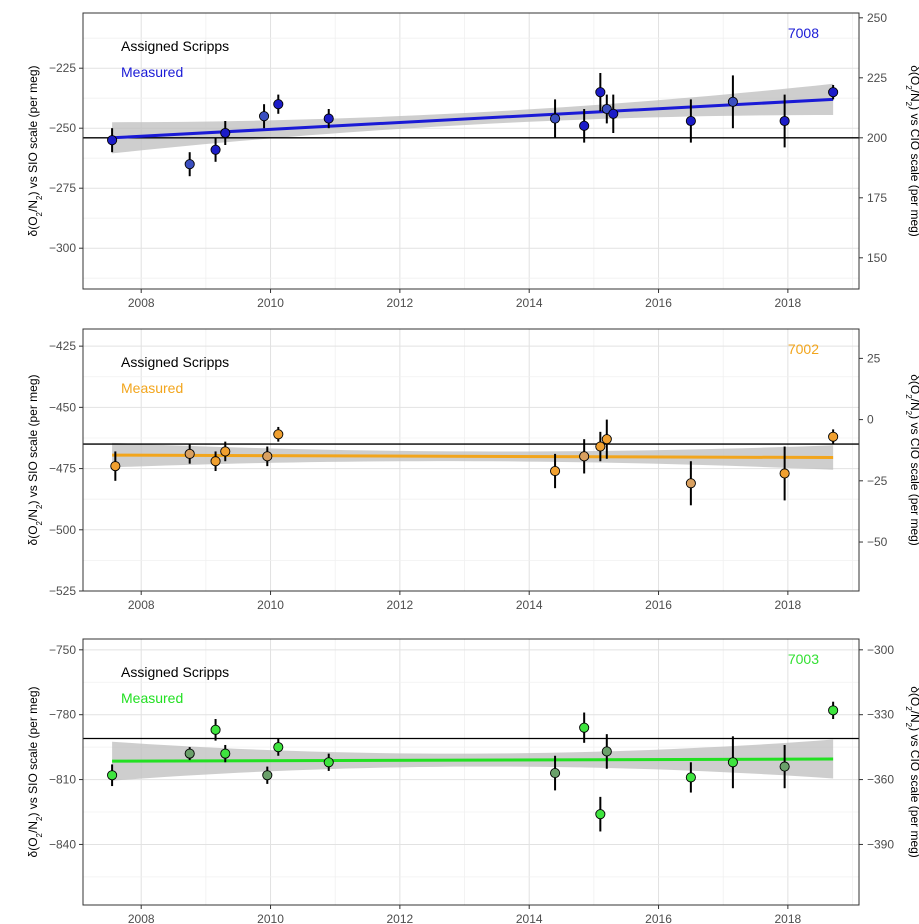 The width and height of the screenshot is (919, 924). What do you see at coordinates (803, 33) in the screenshot?
I see `cylinder-id: 7008` at bounding box center [803, 33].